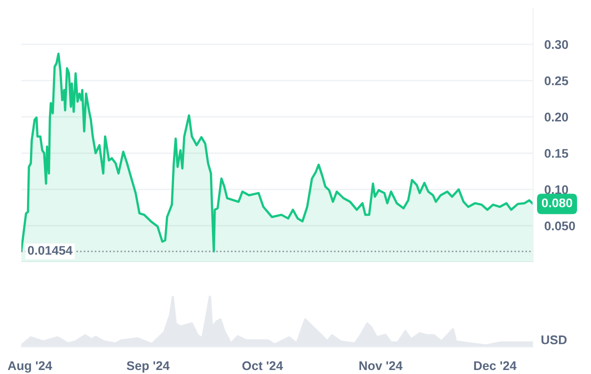 This screenshot has height=374, width=591. Describe the element at coordinates (559, 226) in the screenshot. I see `y-tick-label: 0.050` at that location.